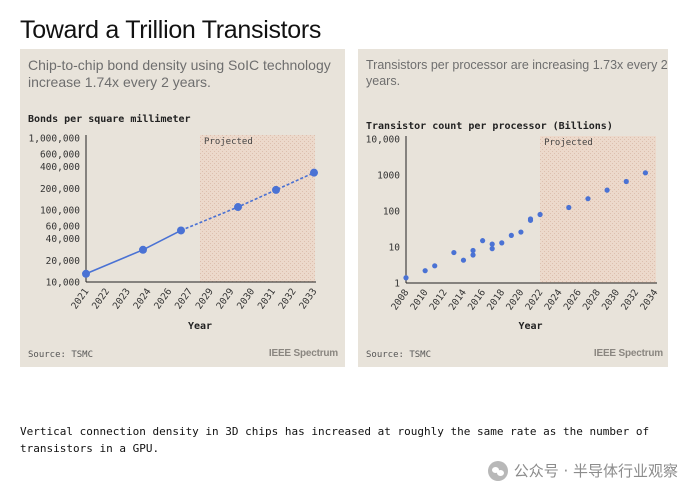  Describe the element at coordinates (419, 299) in the screenshot. I see `x-tick-label: 2010` at that location.